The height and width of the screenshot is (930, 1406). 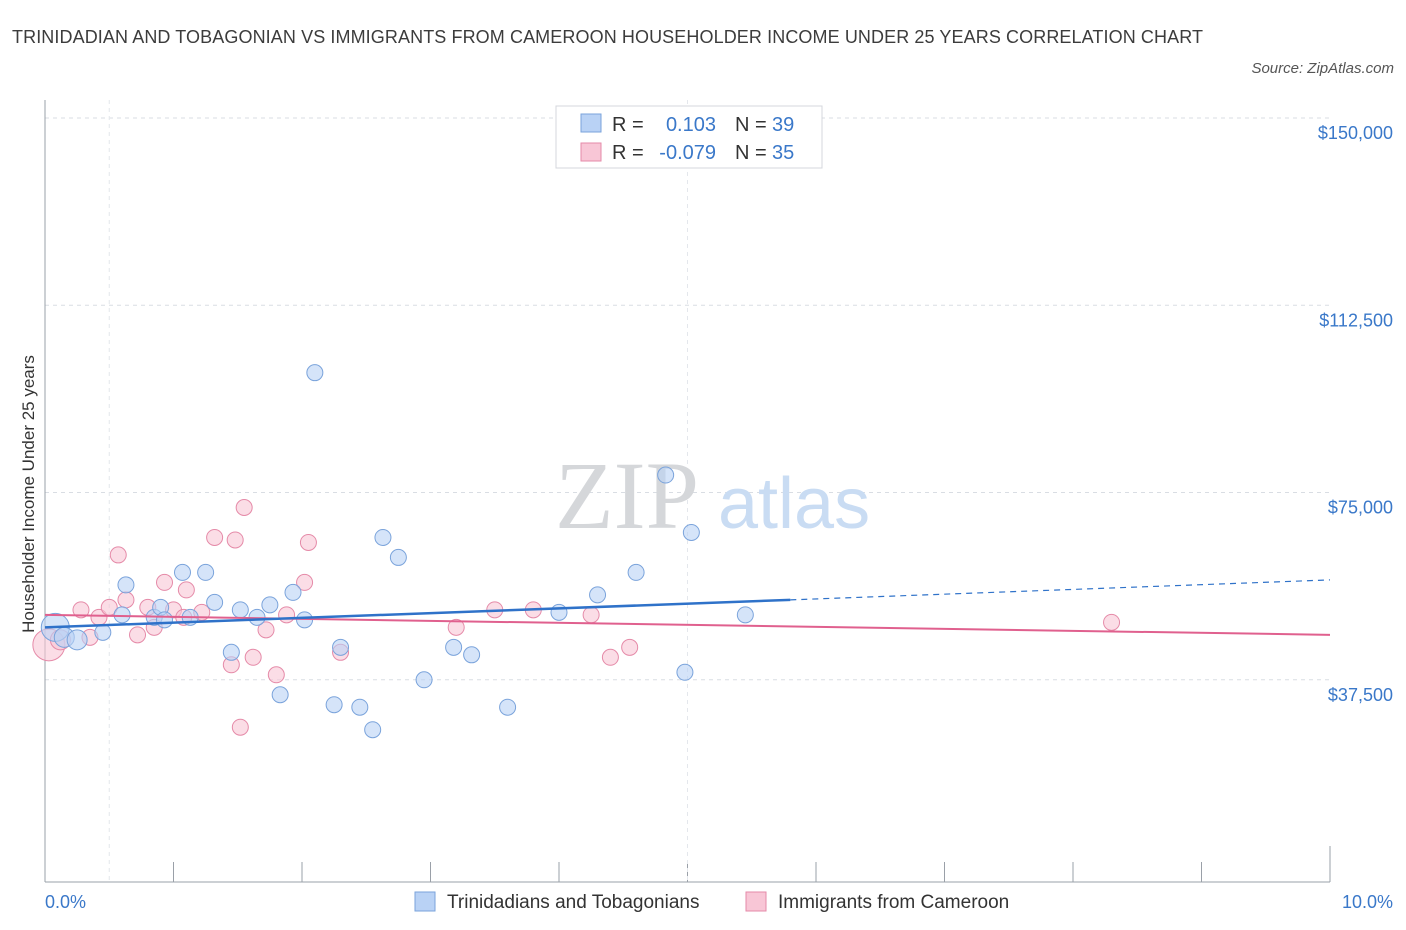 I want to click on x-tick-label: 10.0%, so click(x=1367, y=902).